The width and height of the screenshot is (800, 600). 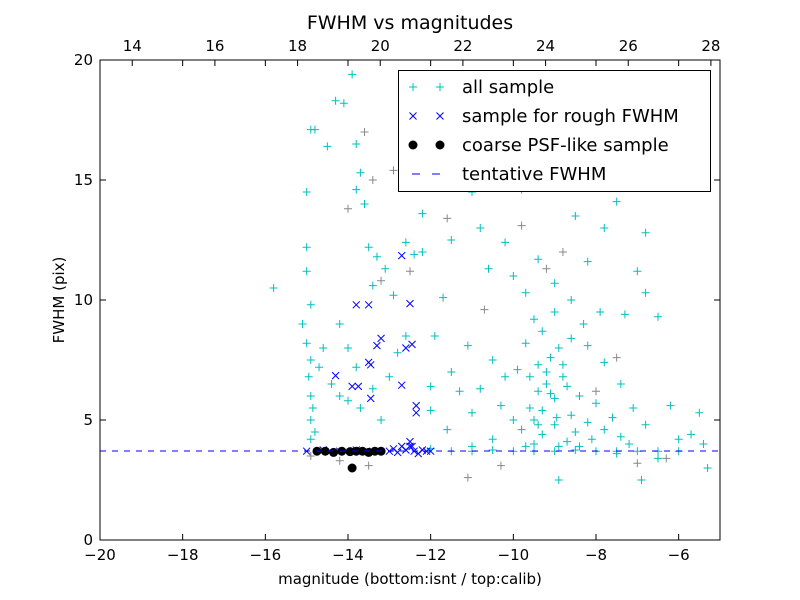 I want to click on legend-sample-for-rough-fwhm-icon, so click(x=413, y=116).